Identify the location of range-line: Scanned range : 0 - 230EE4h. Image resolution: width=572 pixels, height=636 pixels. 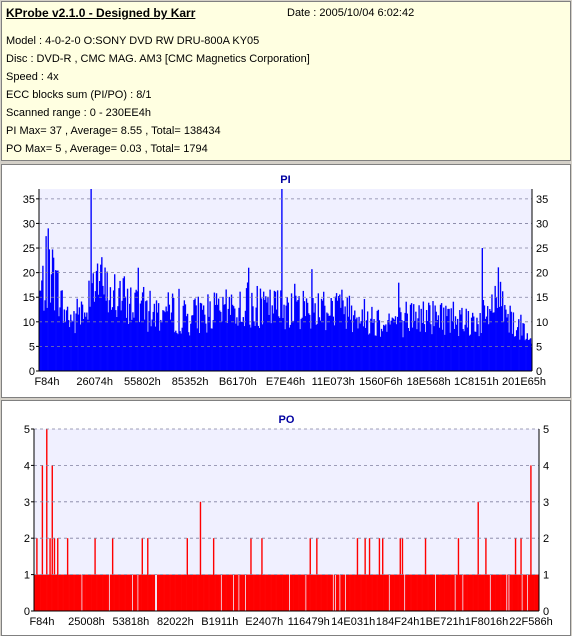
(78, 113).